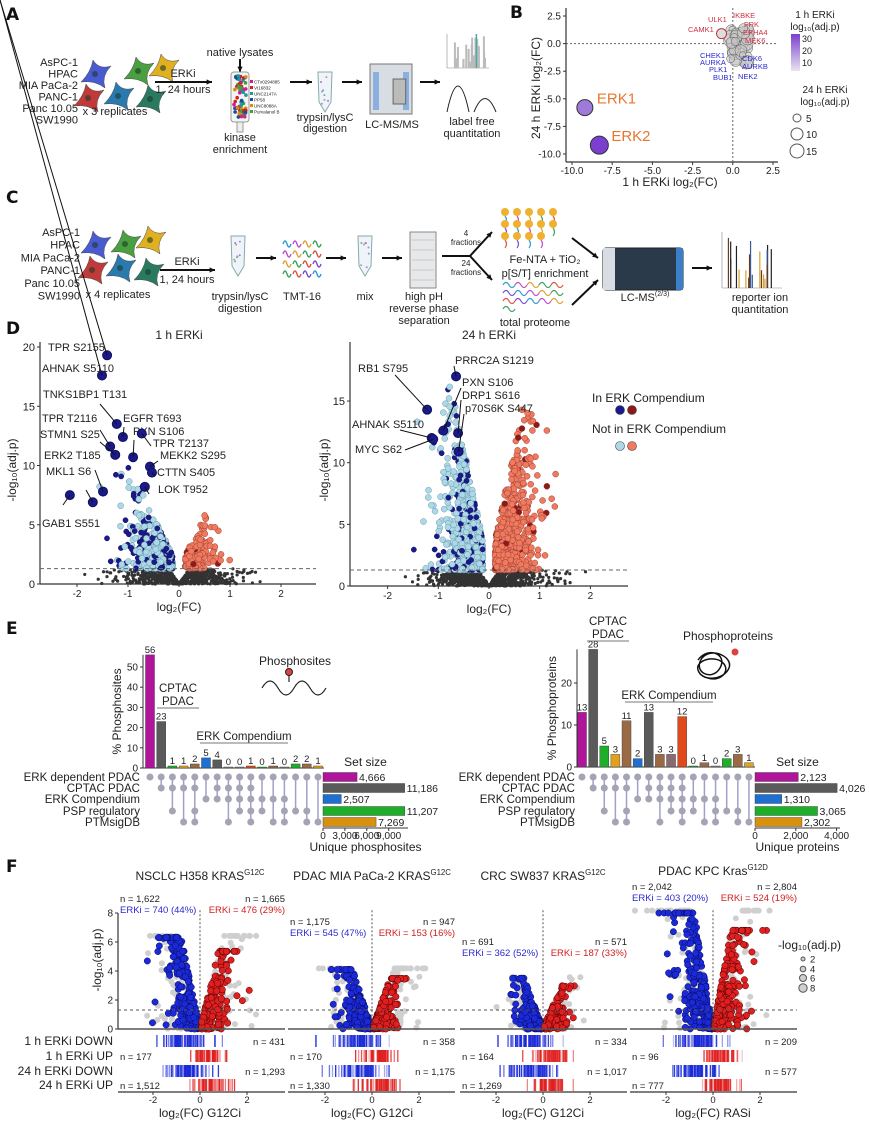 Image resolution: width=869 pixels, height=1122 pixels. What do you see at coordinates (267, 82) in the screenshot?
I see `bead-legend-label: CTx0294885` at bounding box center [267, 82].